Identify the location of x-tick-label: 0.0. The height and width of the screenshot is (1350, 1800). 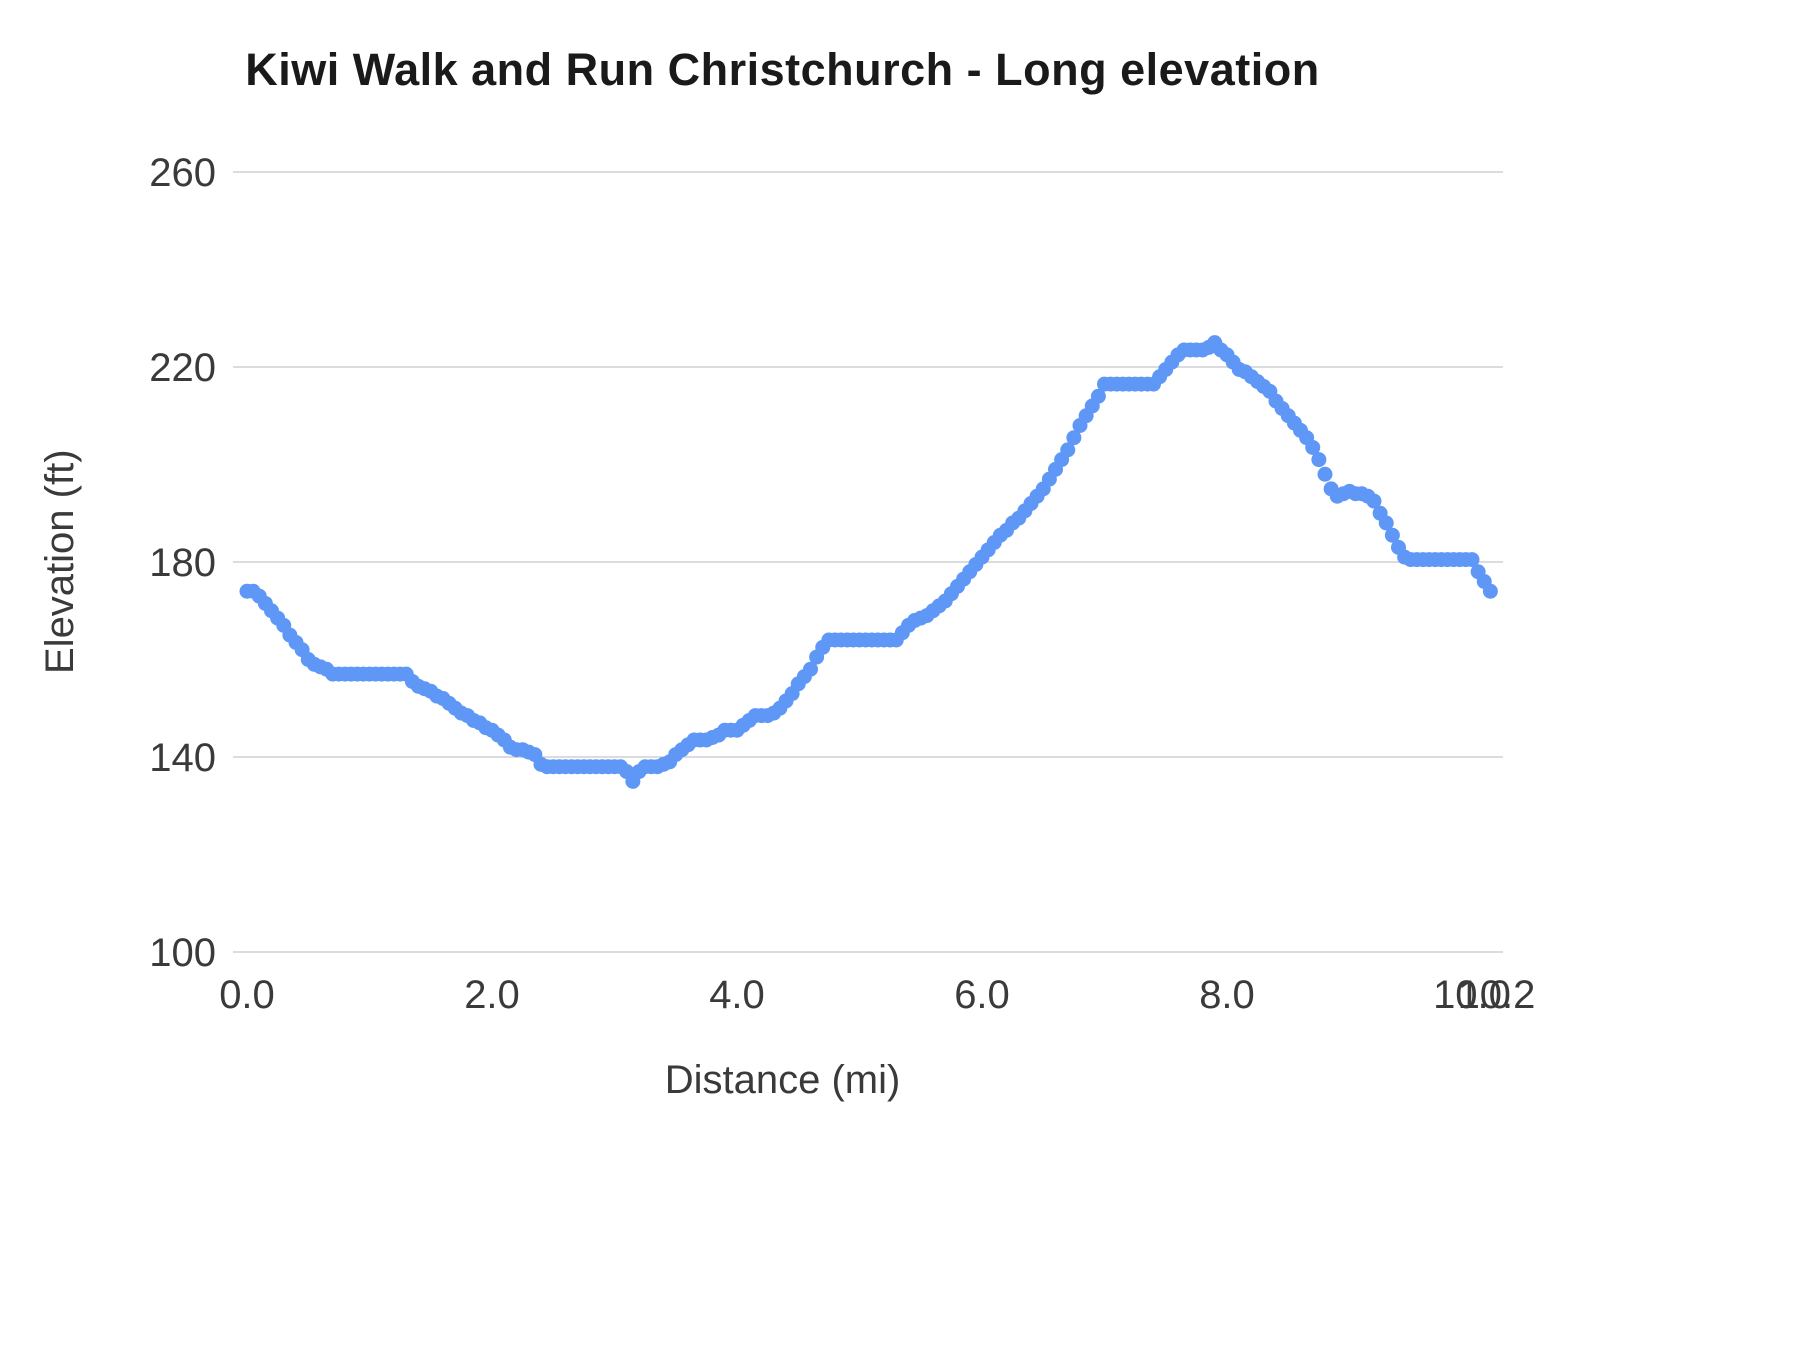
(247, 995).